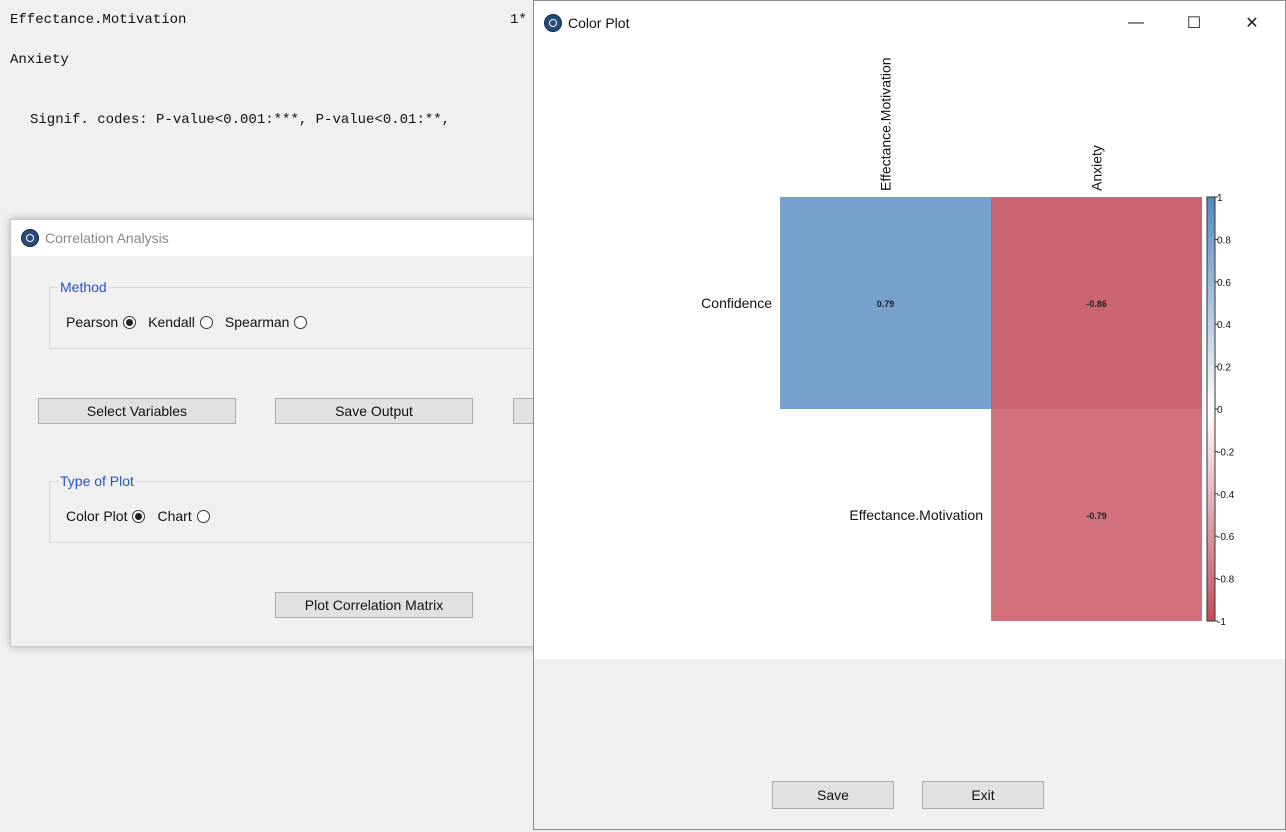  What do you see at coordinates (886, 124) in the screenshot?
I see `column-label: Effectance.Motivation` at bounding box center [886, 124].